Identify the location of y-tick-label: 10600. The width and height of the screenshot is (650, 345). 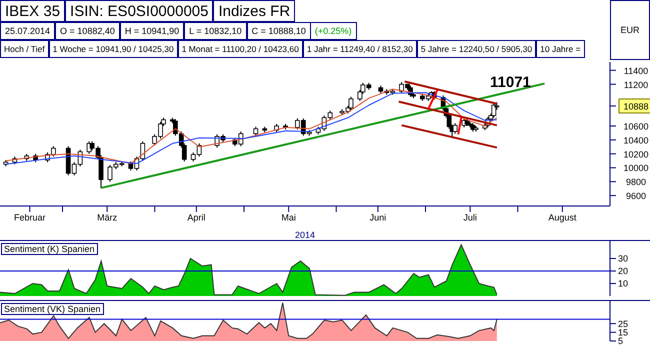
(636, 127).